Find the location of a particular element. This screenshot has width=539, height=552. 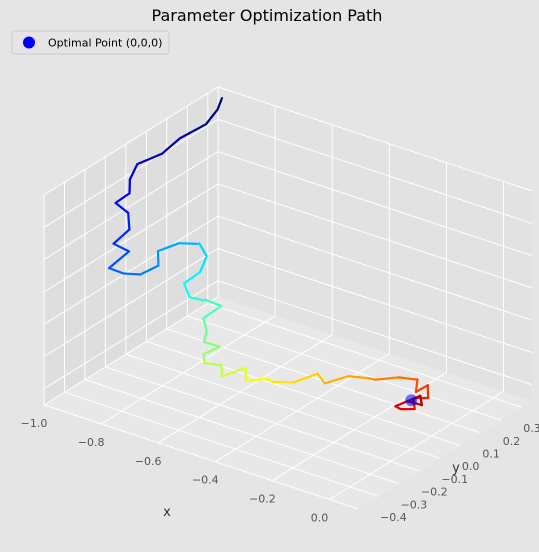

legend-box is located at coordinates (90, 42).